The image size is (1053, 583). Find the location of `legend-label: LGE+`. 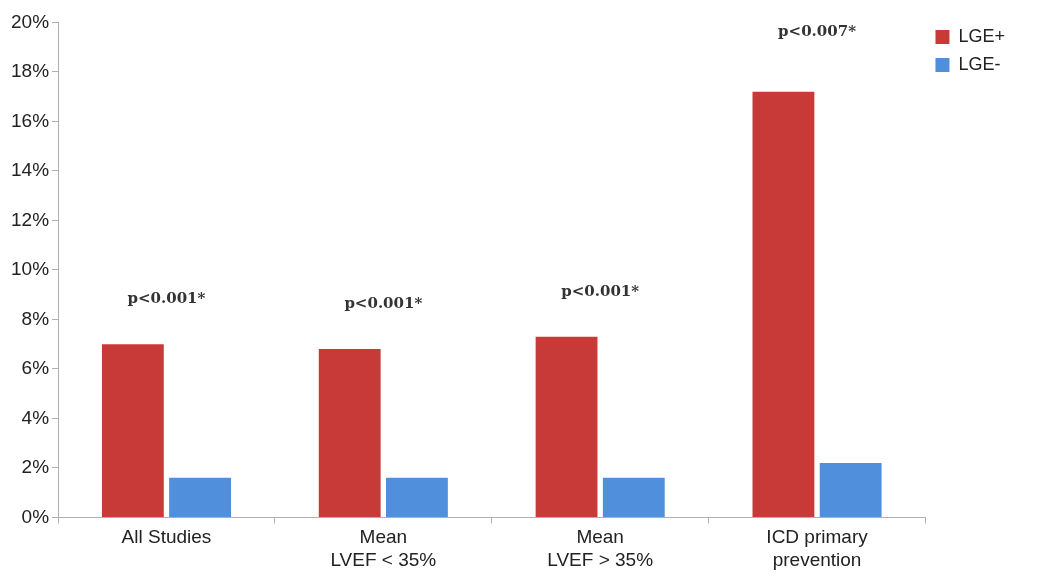

legend-label: LGE+ is located at coordinates (981, 35).